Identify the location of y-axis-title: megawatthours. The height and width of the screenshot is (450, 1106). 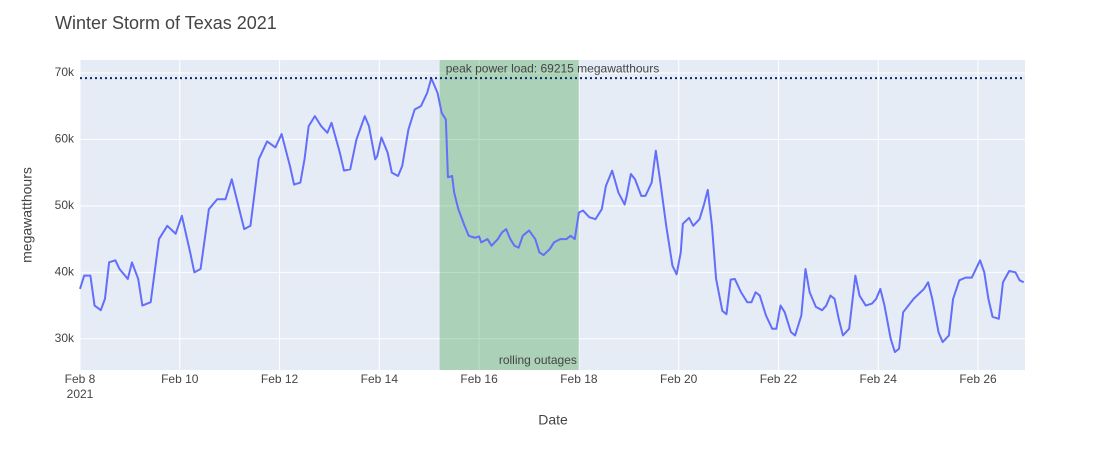
(27, 215).